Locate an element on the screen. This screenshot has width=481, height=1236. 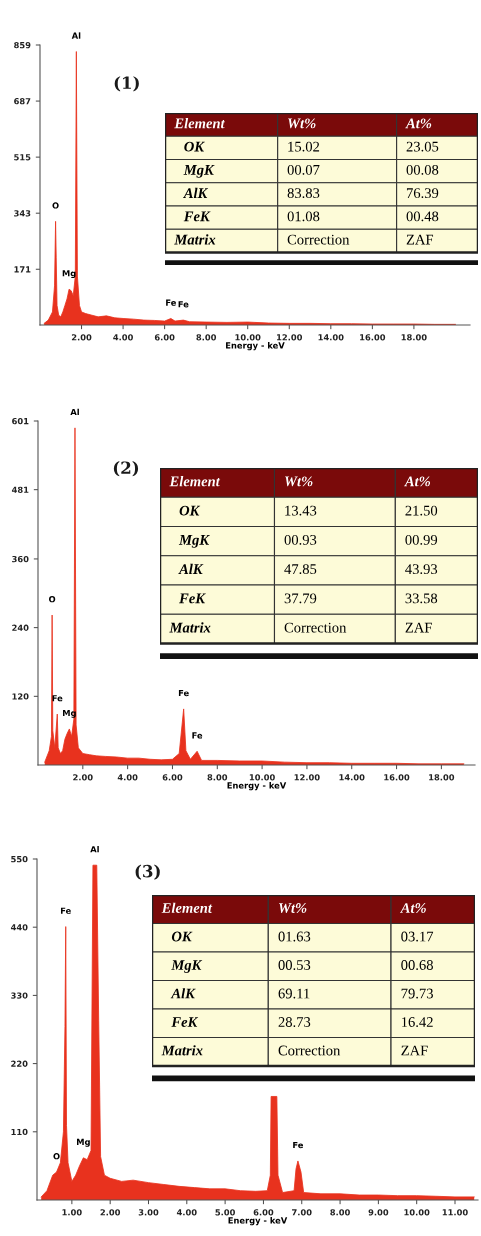
annotation: 28.73 is located at coordinates (294, 1022).